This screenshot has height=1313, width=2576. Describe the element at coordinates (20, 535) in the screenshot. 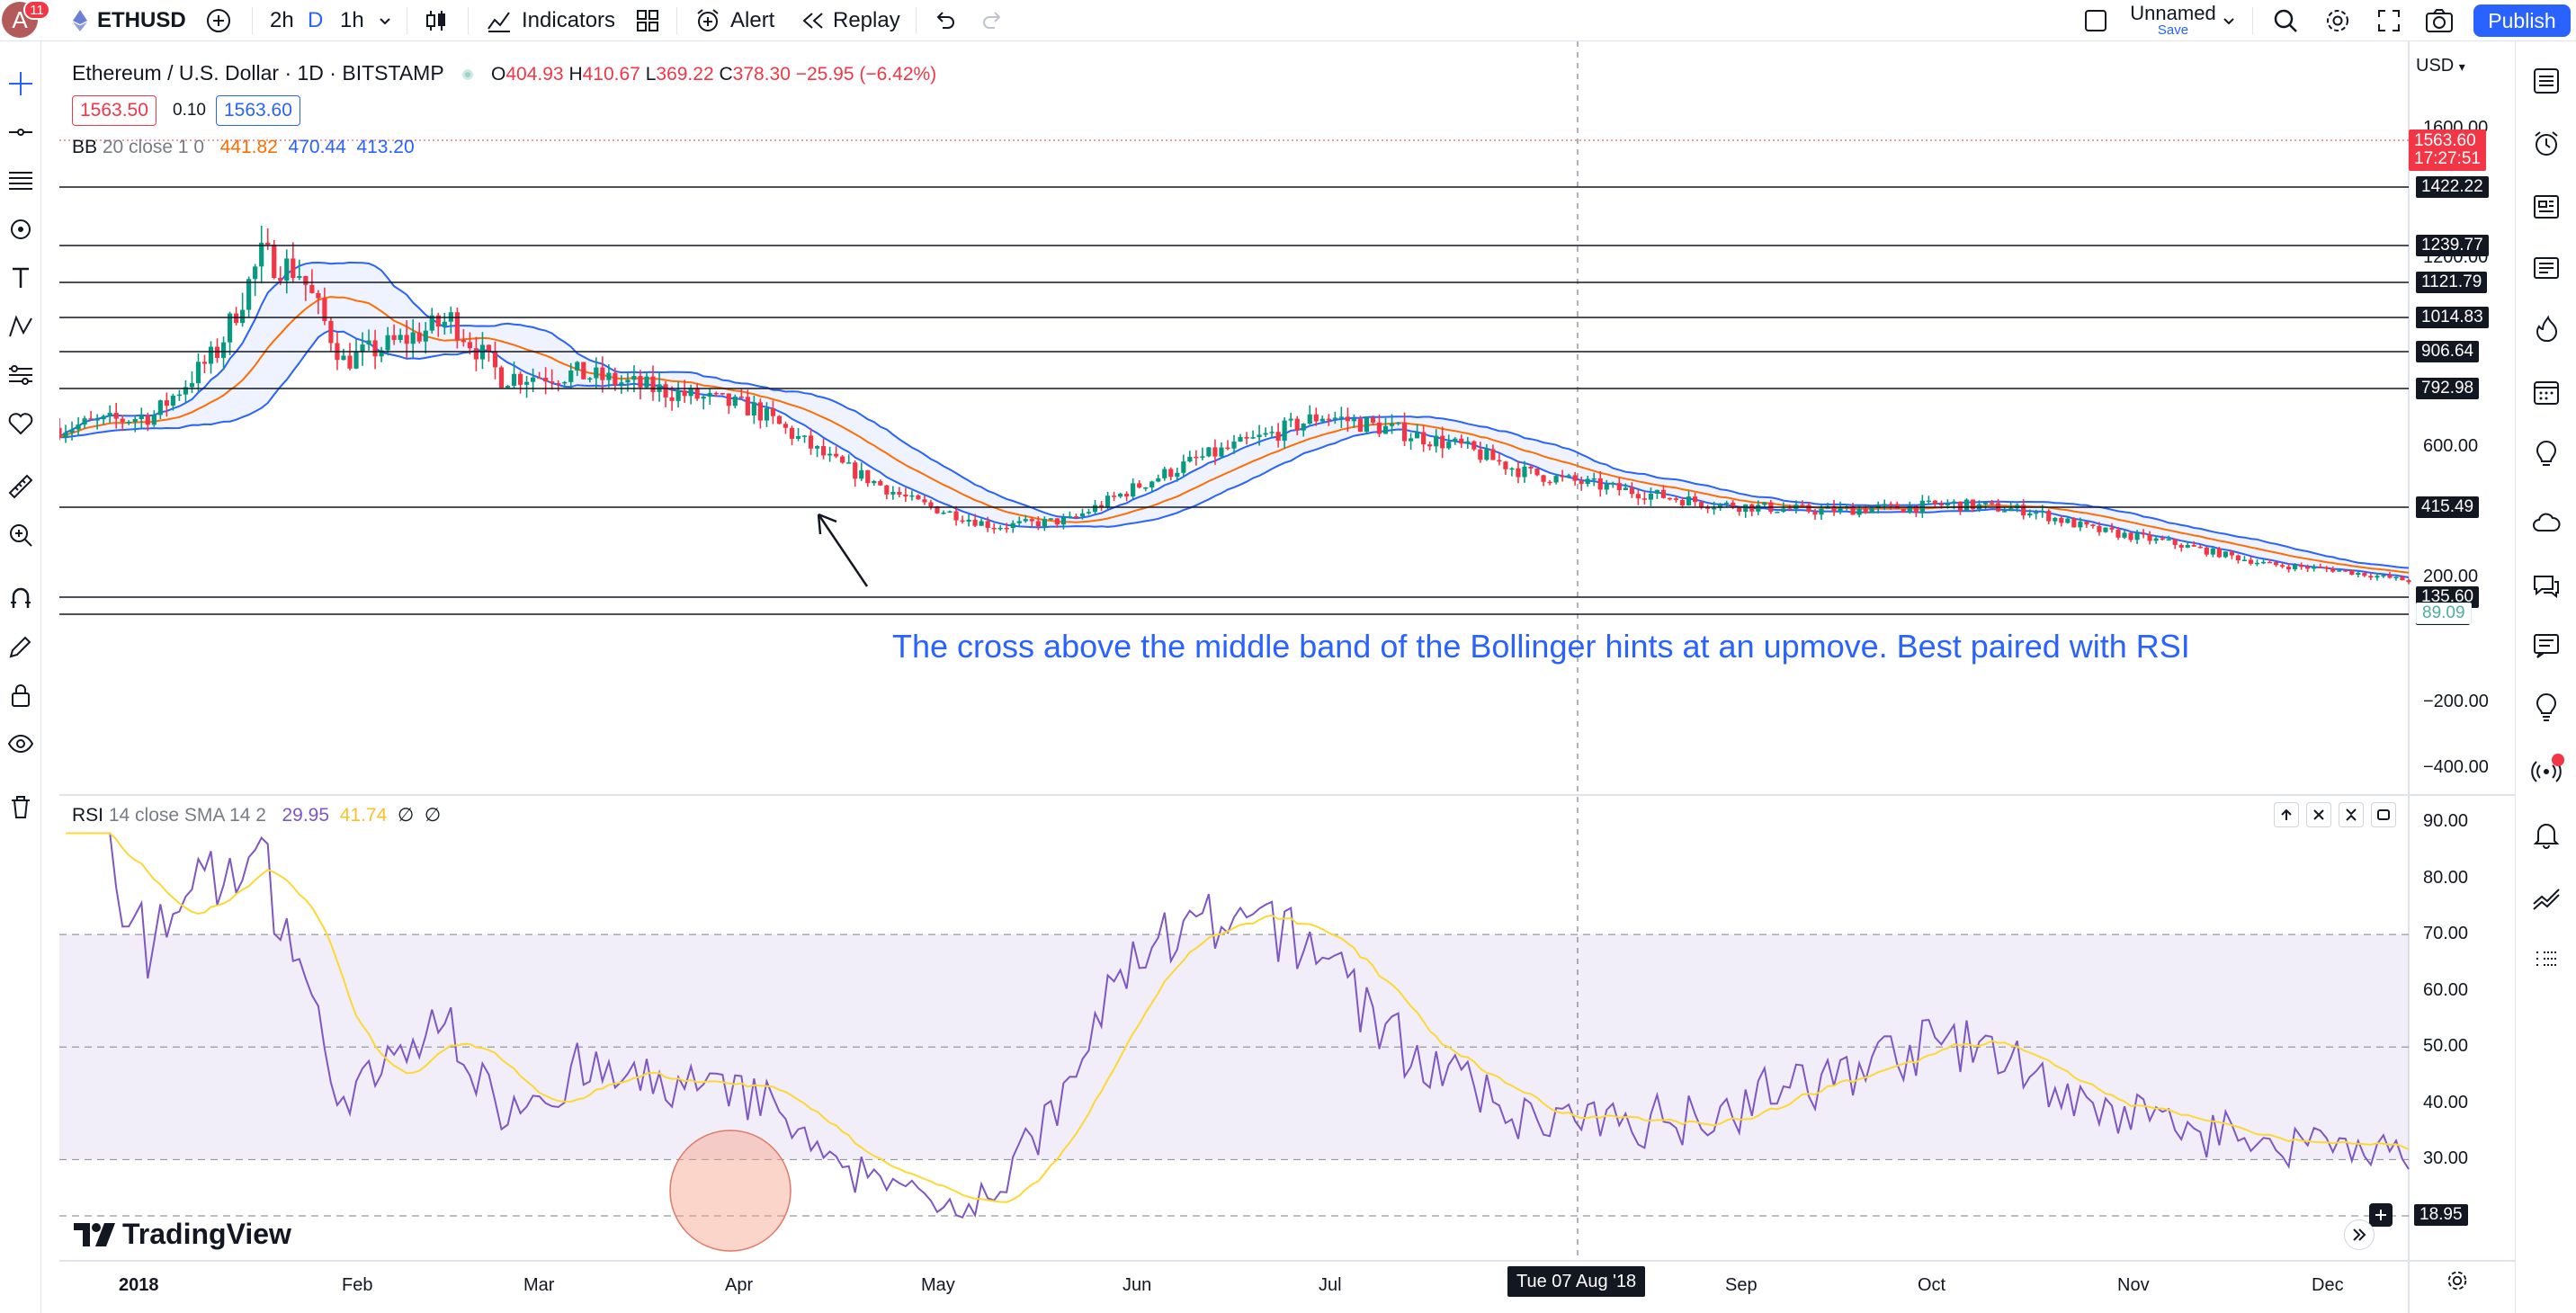

I see `zoom-tool` at that location.